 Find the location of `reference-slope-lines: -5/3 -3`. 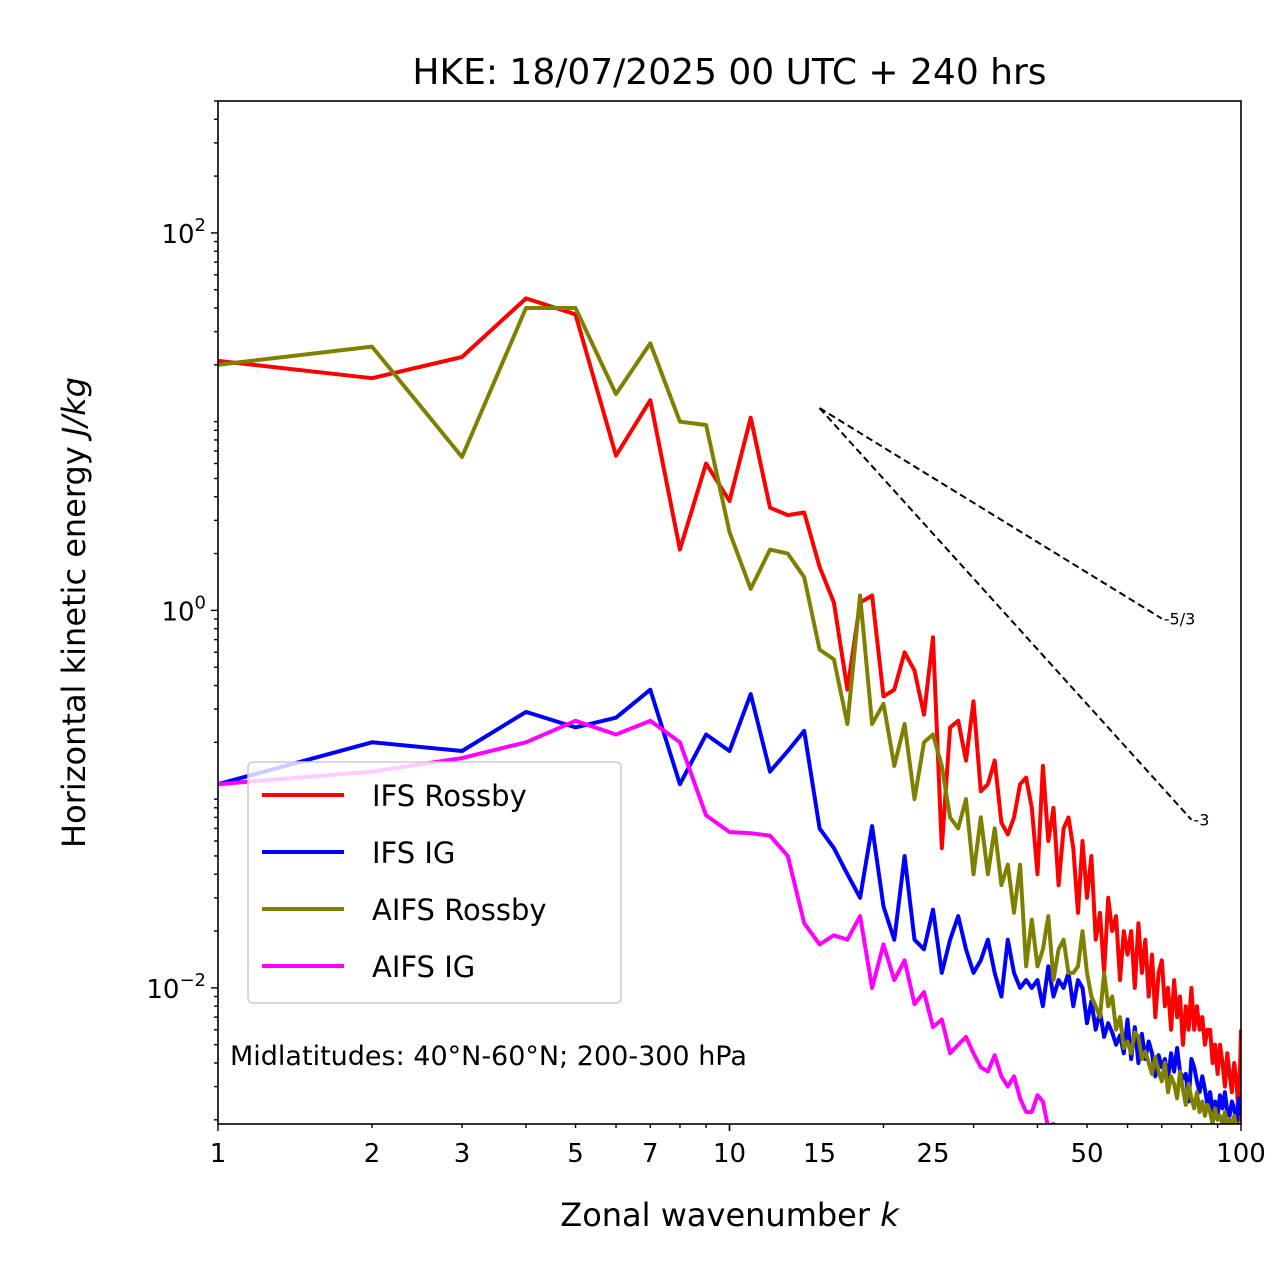

reference-slope-lines: -5/3 -3 is located at coordinates (1013, 618).